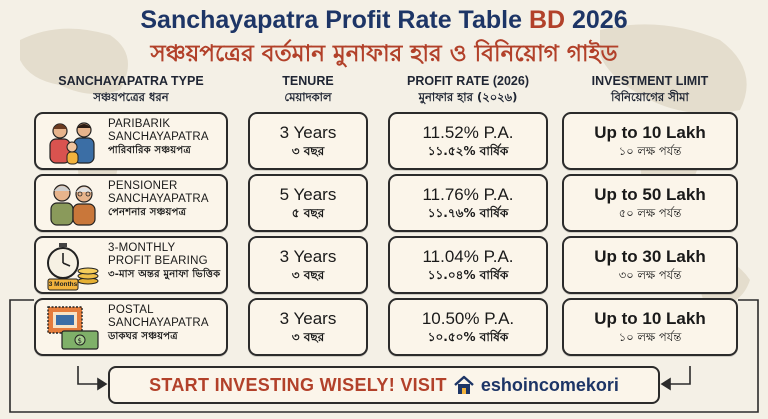  Describe the element at coordinates (384, 20) in the screenshot. I see `page-title: Sanchayapatra Profit Rate Table BD 2026` at that location.